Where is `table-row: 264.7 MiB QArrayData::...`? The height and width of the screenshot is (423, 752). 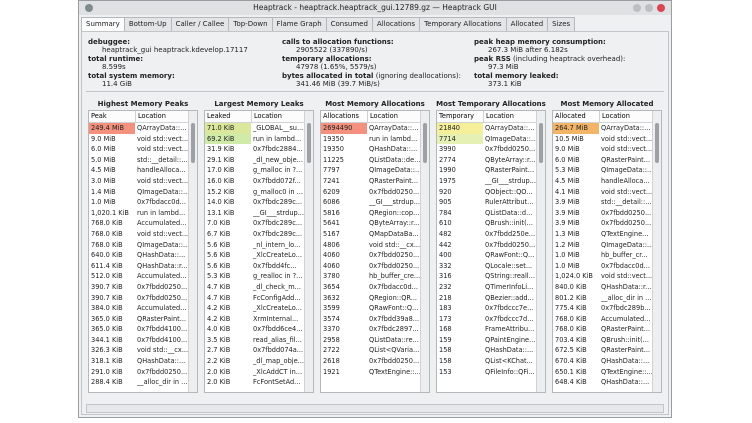 table-row: 264.7 MiB QArrayData::... is located at coordinates (607, 128).